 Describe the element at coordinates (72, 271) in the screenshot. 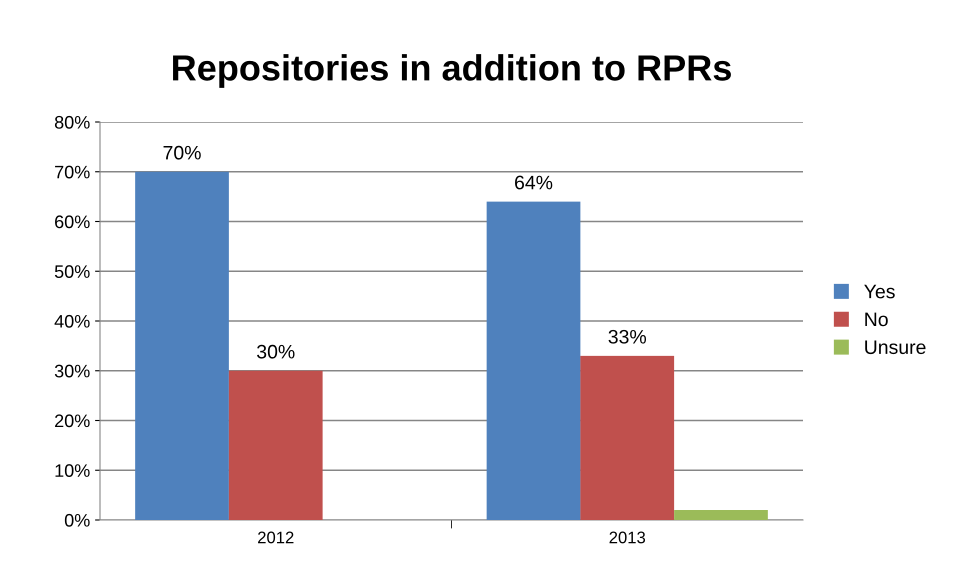

I see `y-tick-label: 50%` at that location.